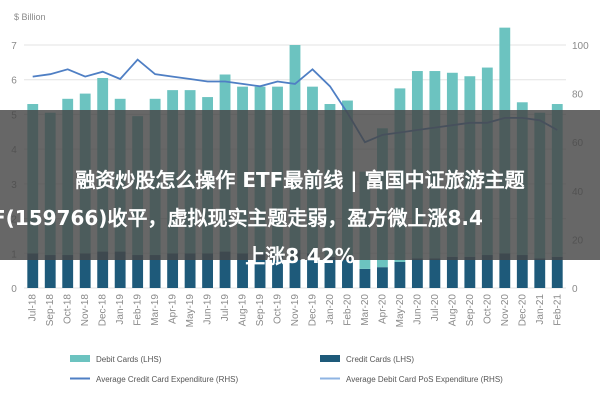 This screenshot has height=400, width=600. I want to click on x-tick-label: Sep-20, so click(470, 310).